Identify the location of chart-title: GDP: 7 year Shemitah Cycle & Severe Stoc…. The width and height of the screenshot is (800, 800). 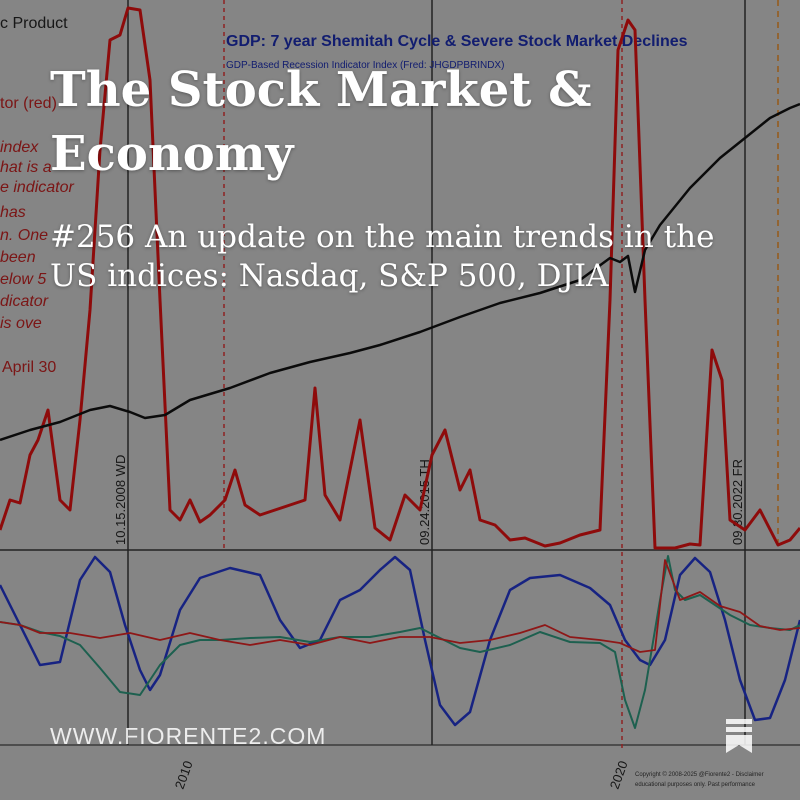
(457, 41).